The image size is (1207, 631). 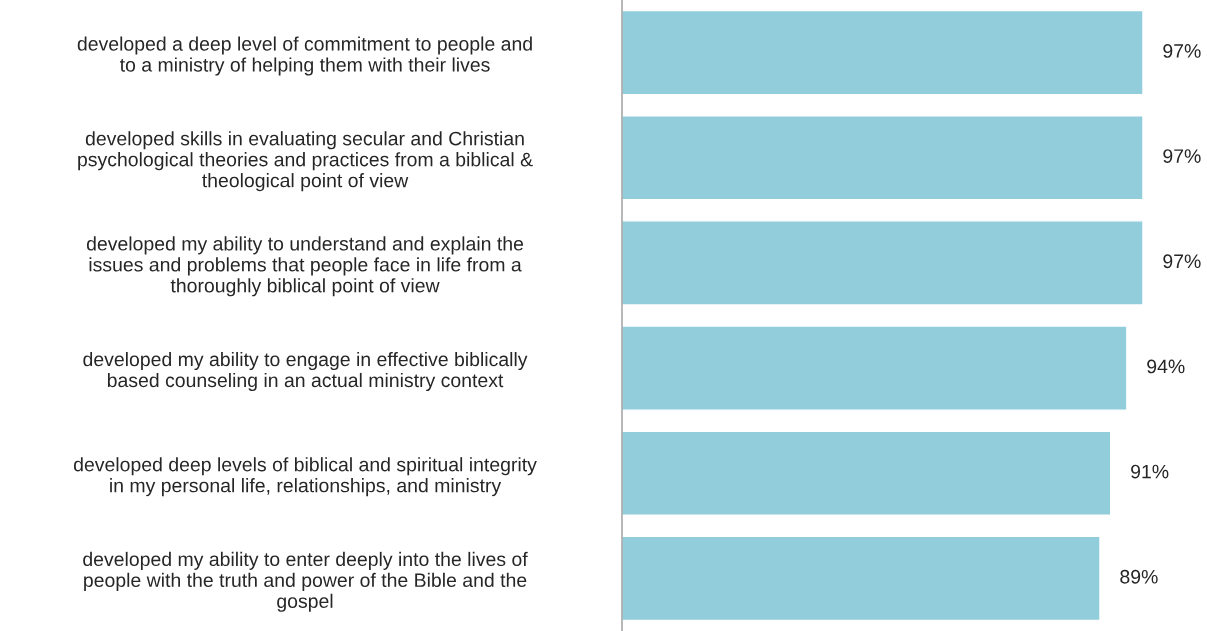 What do you see at coordinates (305, 266) in the screenshot?
I see `y-tick-label: developed my ability to understand and explain the issues and problems that people face in life from a thoroughly biblical point of view` at bounding box center [305, 266].